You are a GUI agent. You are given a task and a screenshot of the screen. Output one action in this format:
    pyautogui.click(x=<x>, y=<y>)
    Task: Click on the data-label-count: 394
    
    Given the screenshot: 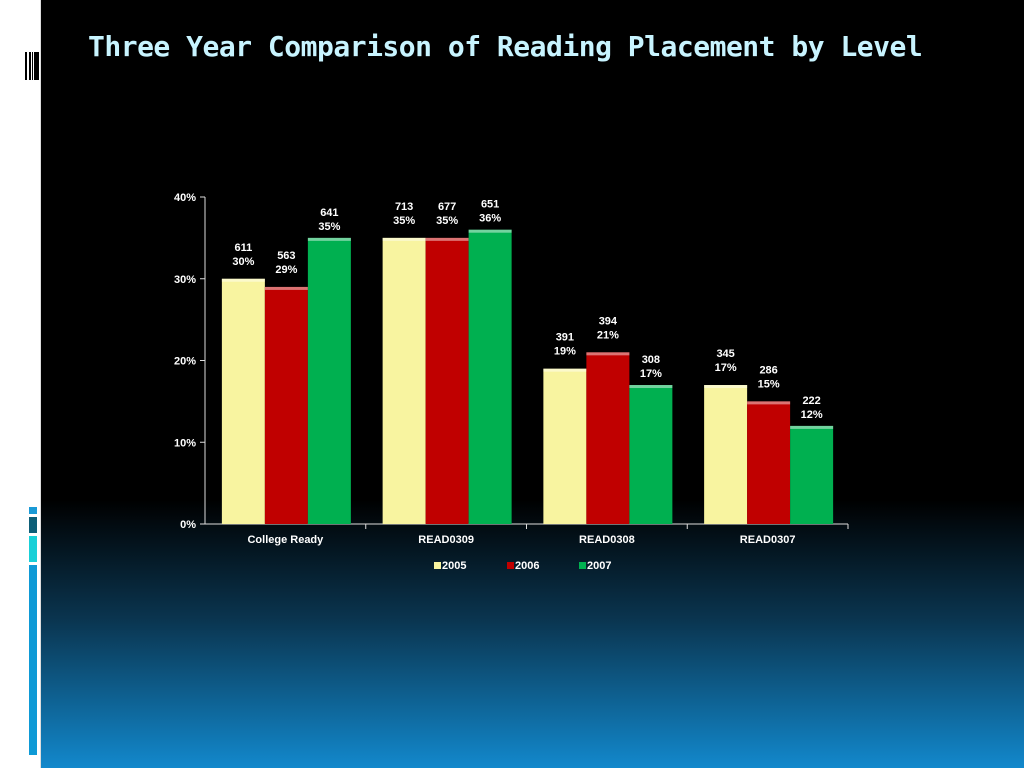 What is the action you would take?
    pyautogui.click(x=608, y=321)
    